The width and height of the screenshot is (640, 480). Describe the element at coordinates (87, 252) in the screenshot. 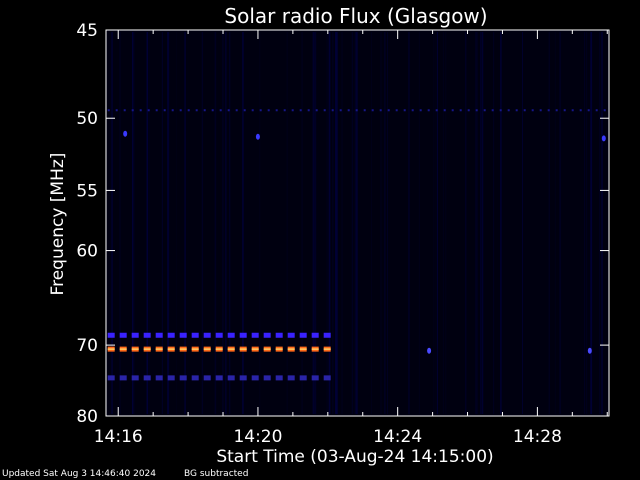

I see `y-tick-label: 60` at that location.